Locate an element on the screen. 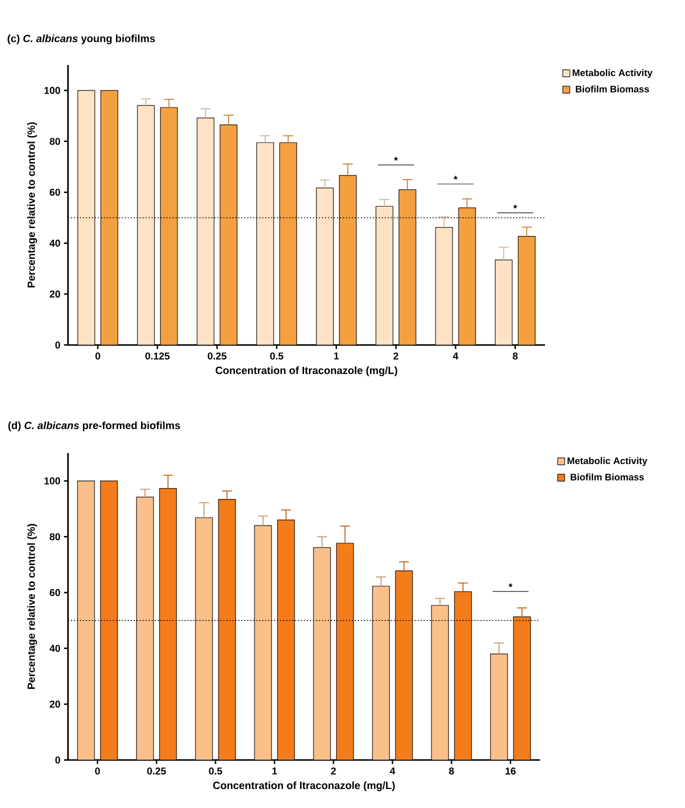 Image resolution: width=685 pixels, height=808 pixels. x-tick-label: 16 is located at coordinates (511, 771).